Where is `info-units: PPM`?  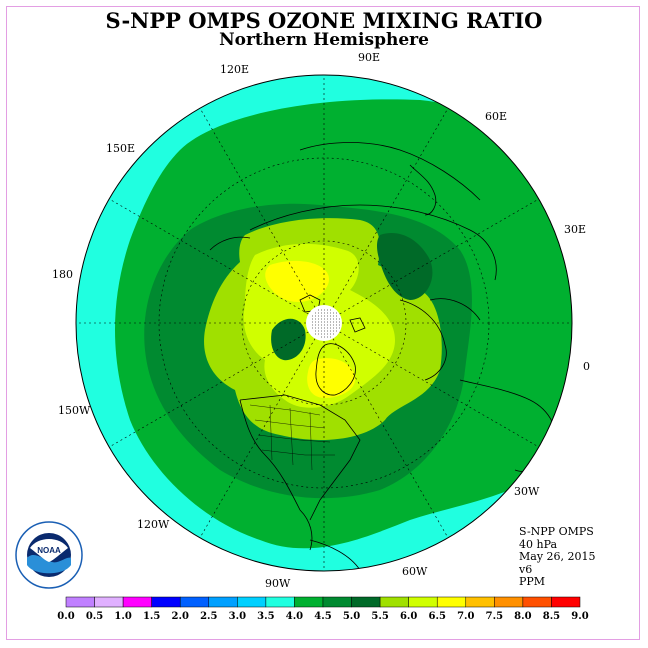
info-units: PPM is located at coordinates (532, 581).